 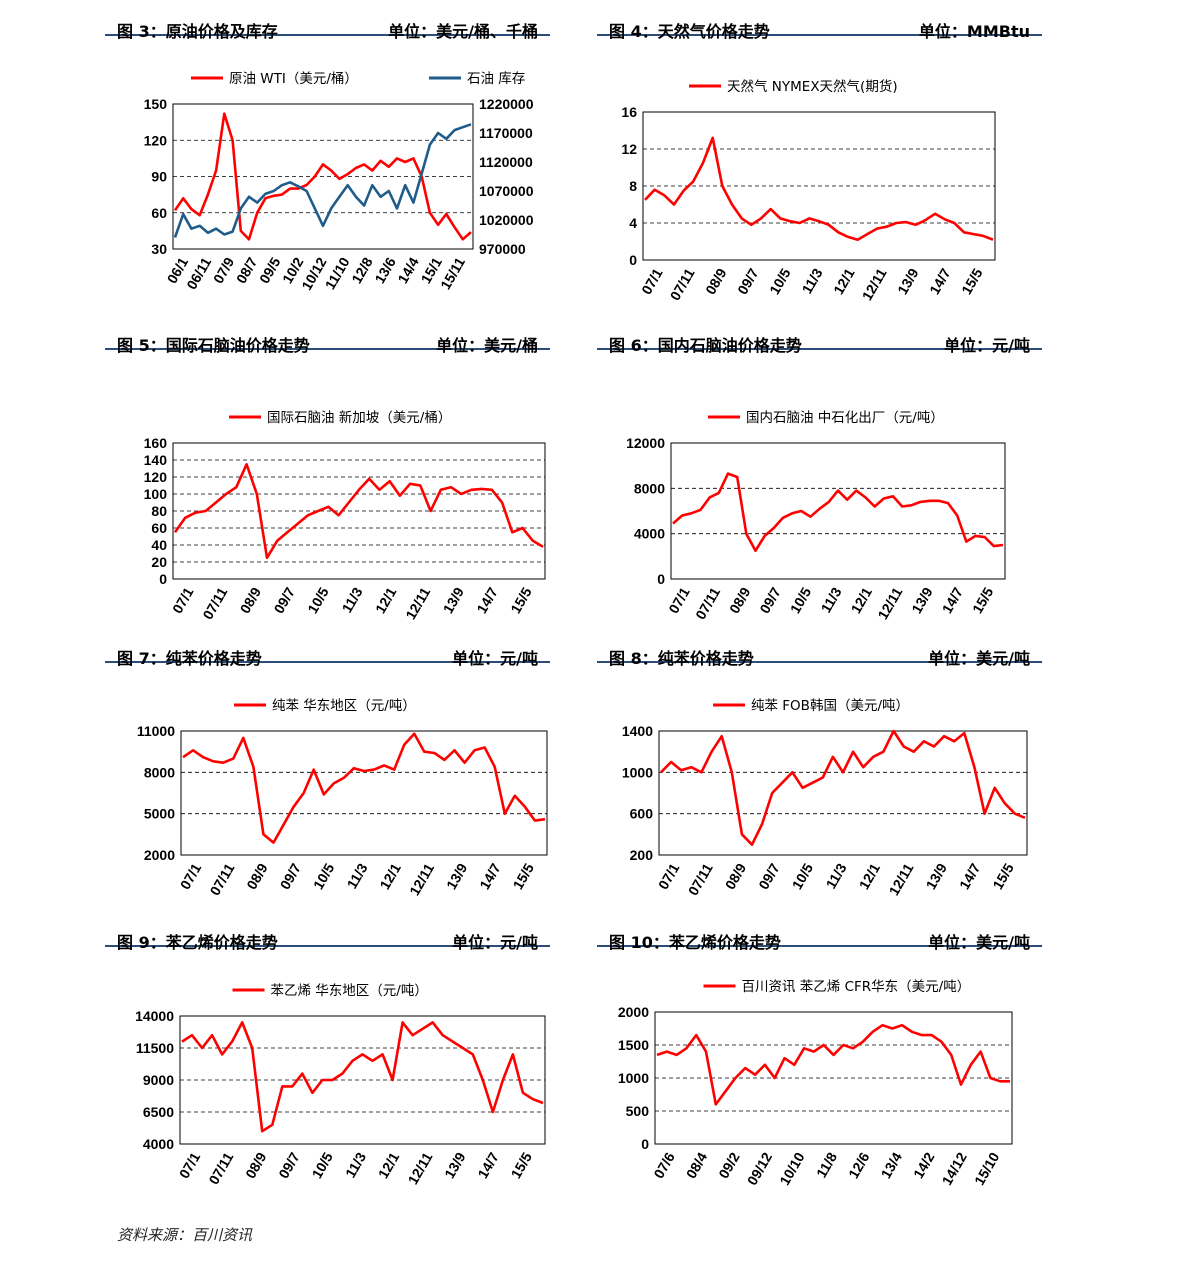 What do you see at coordinates (506, 191) in the screenshot?
I see `y2-tick-label: 1070000` at bounding box center [506, 191].